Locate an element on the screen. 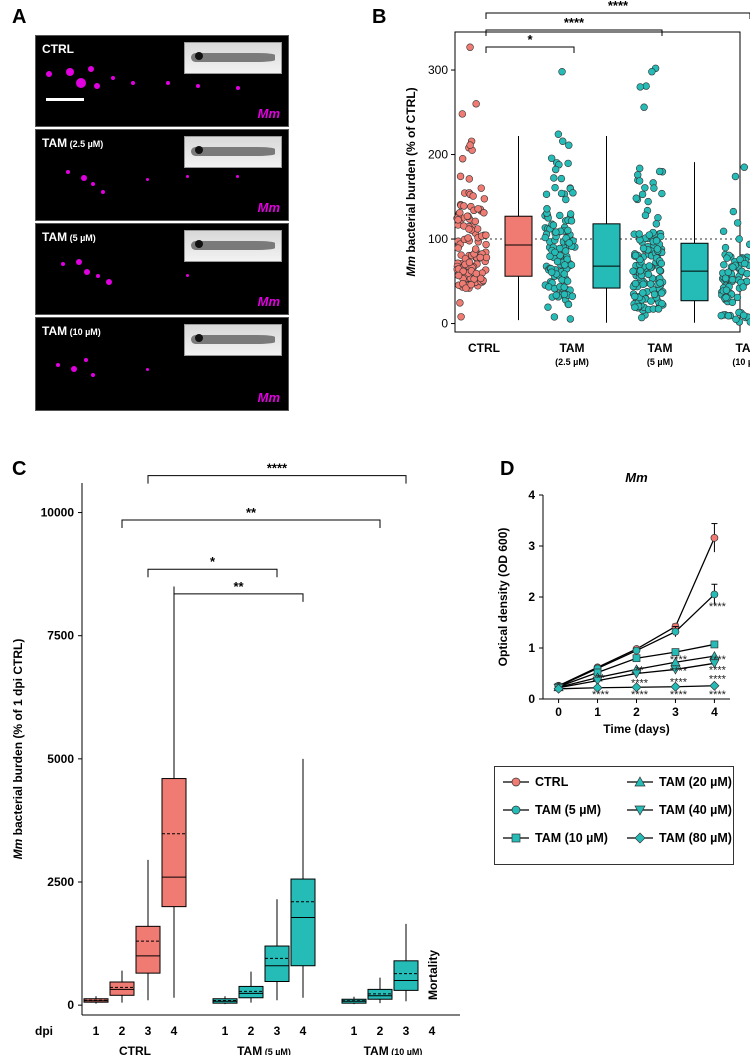  legend-item: TAM (80 µM) is located at coordinates (679, 838).